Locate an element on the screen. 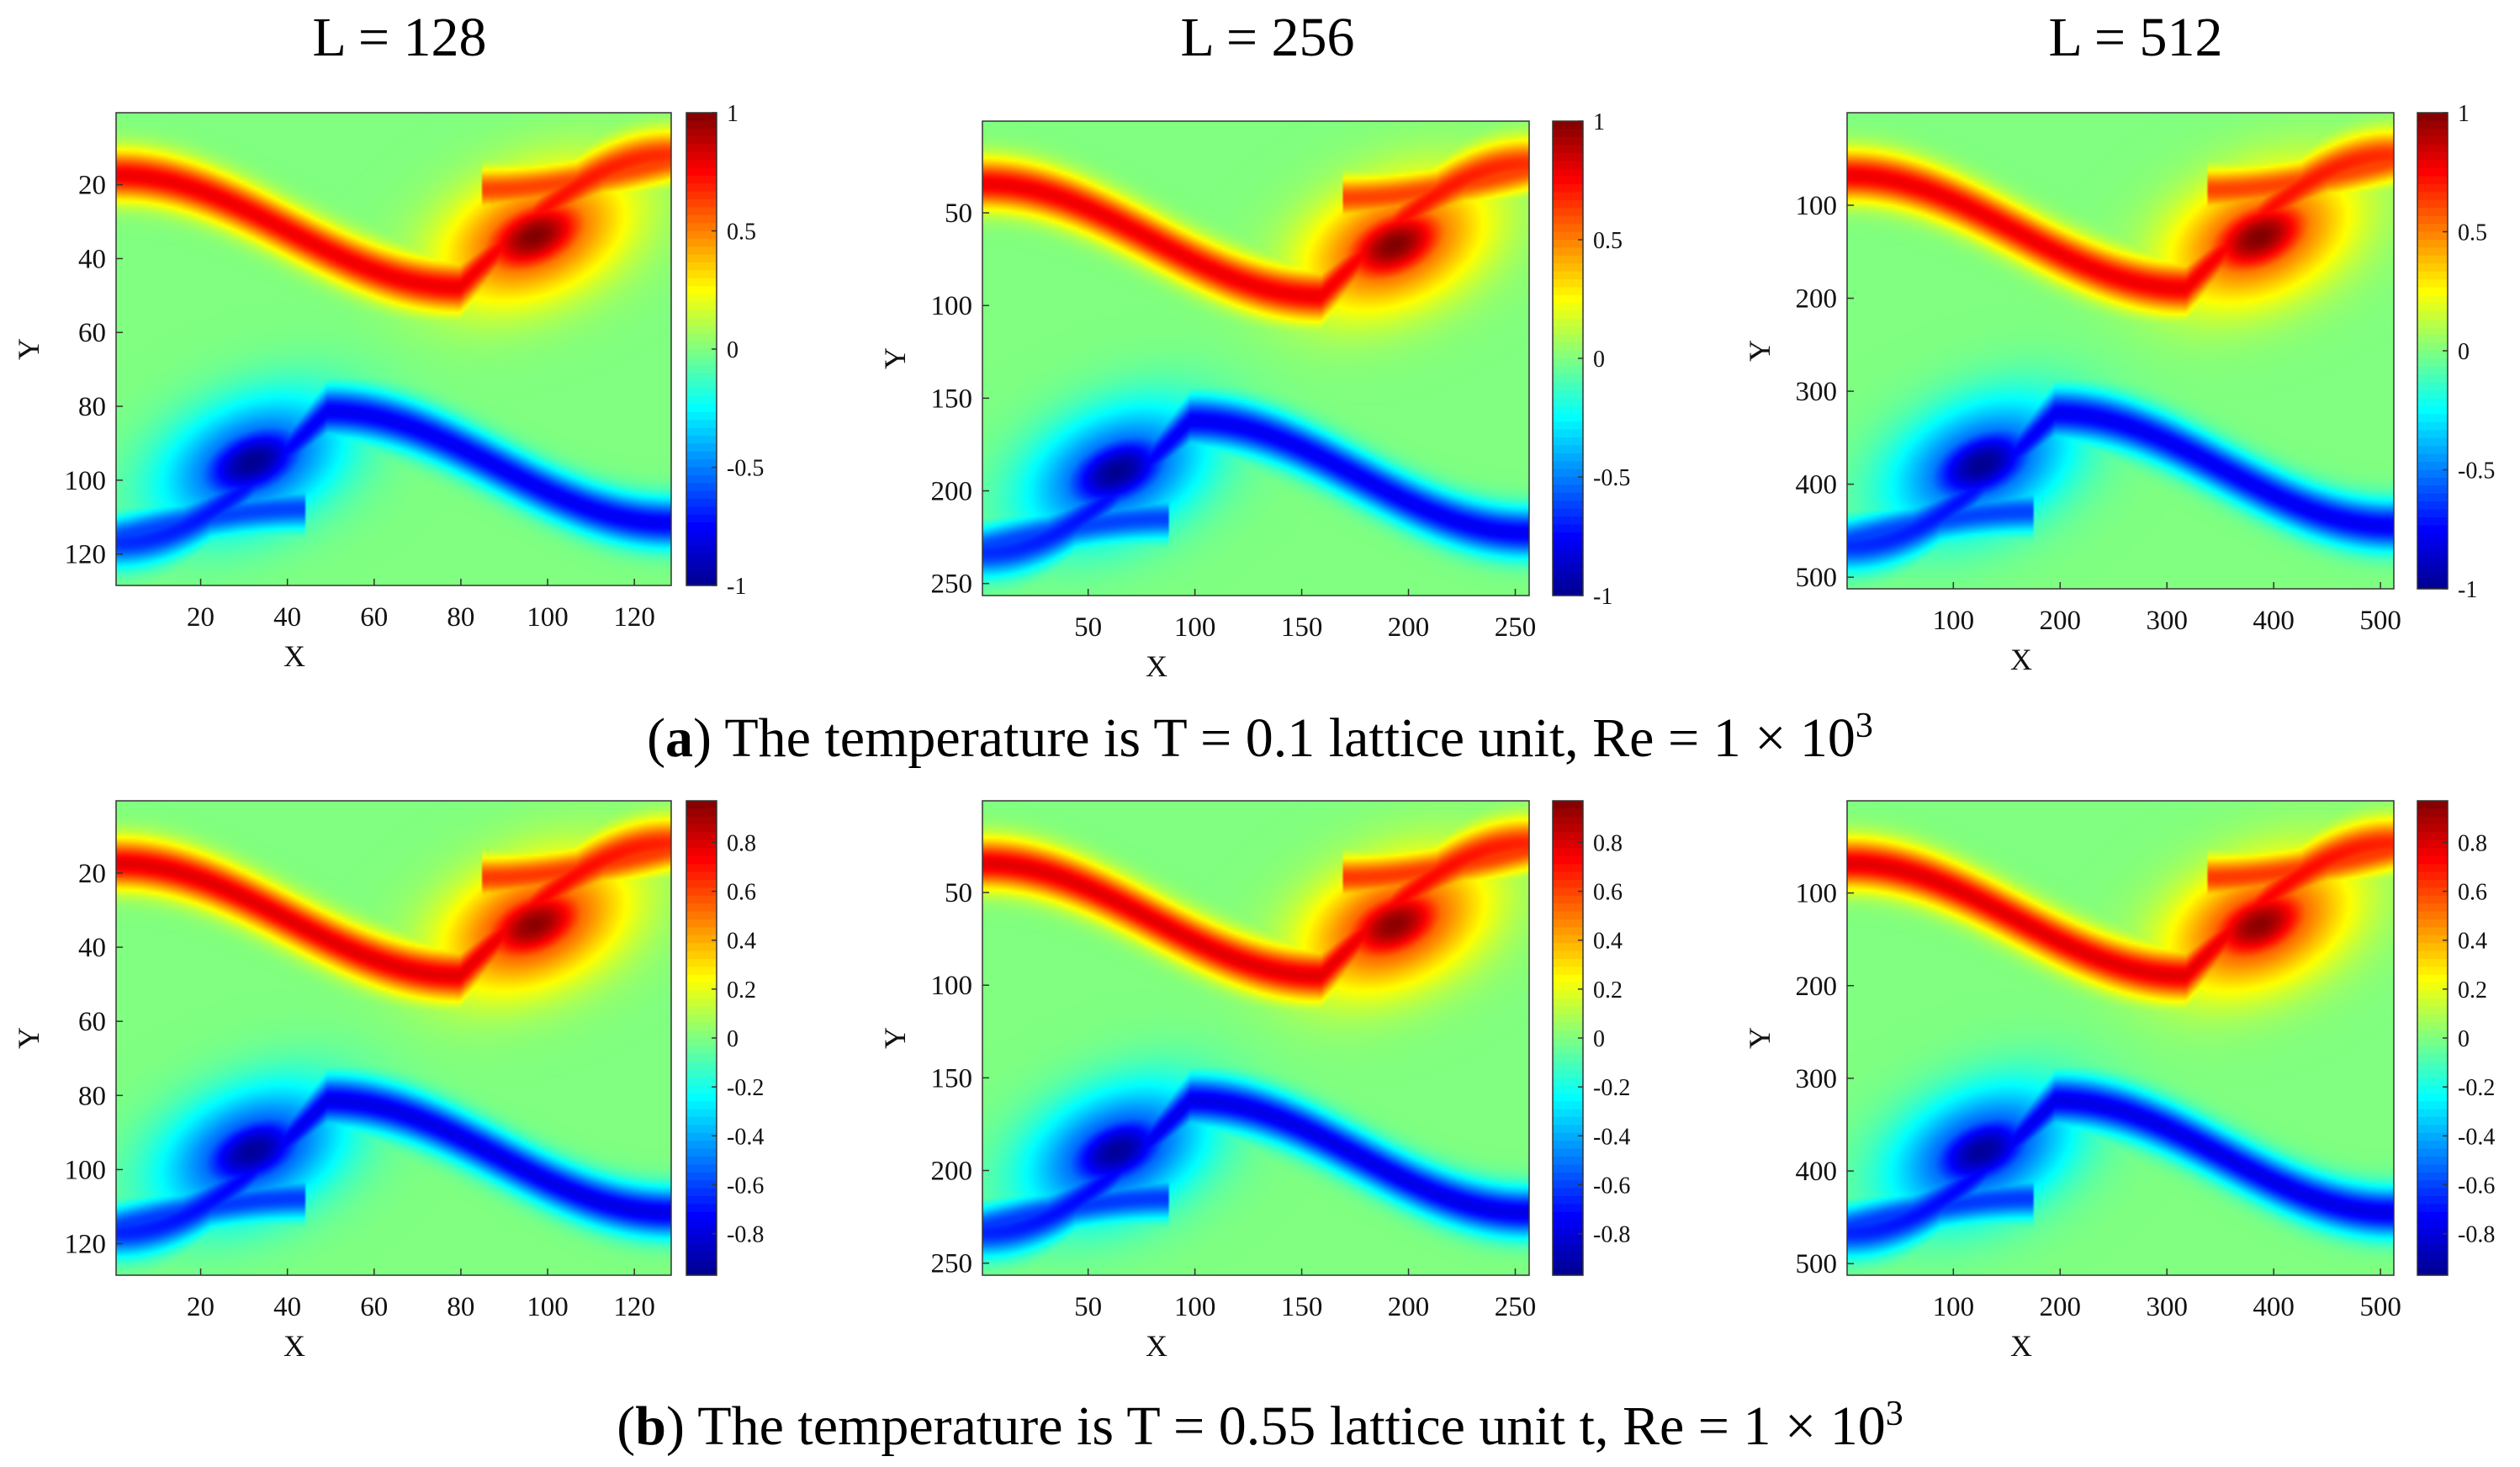 This screenshot has width=2520, height=1467. x-tick-label: 100 is located at coordinates (548, 617).